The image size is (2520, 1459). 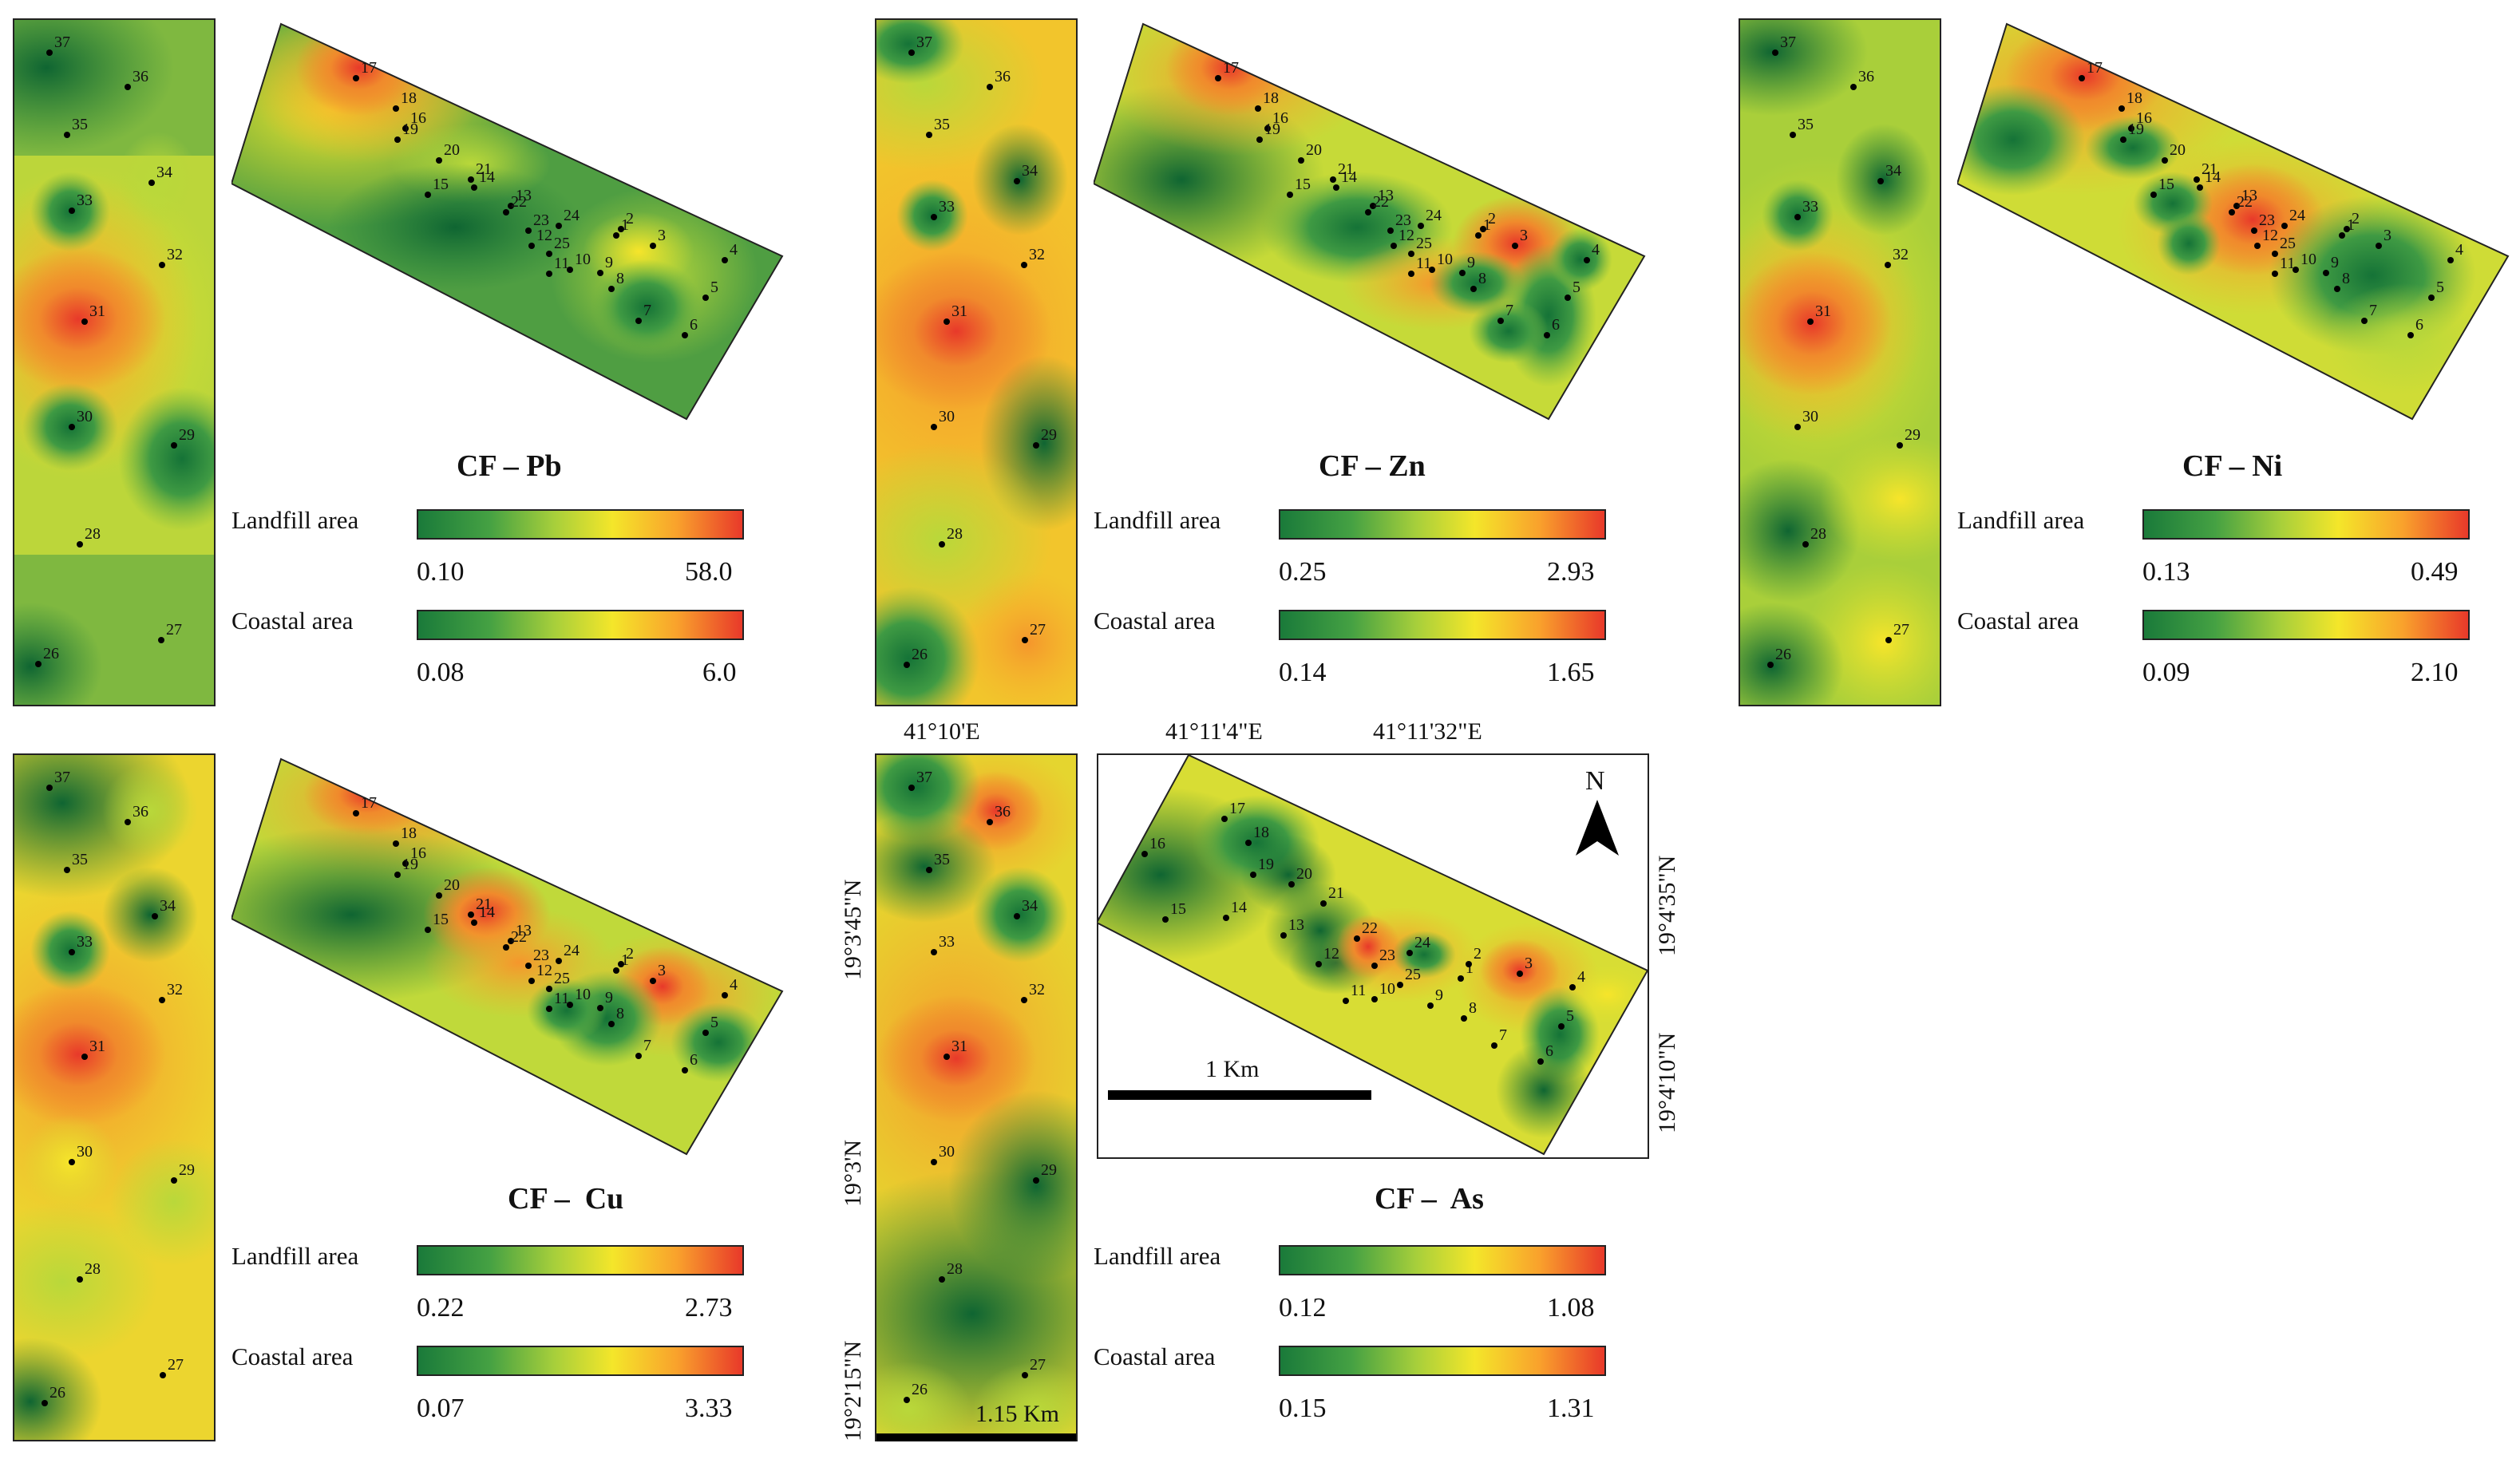 I want to click on legend-landfill-max: 1.08, so click(x=1571, y=1308).